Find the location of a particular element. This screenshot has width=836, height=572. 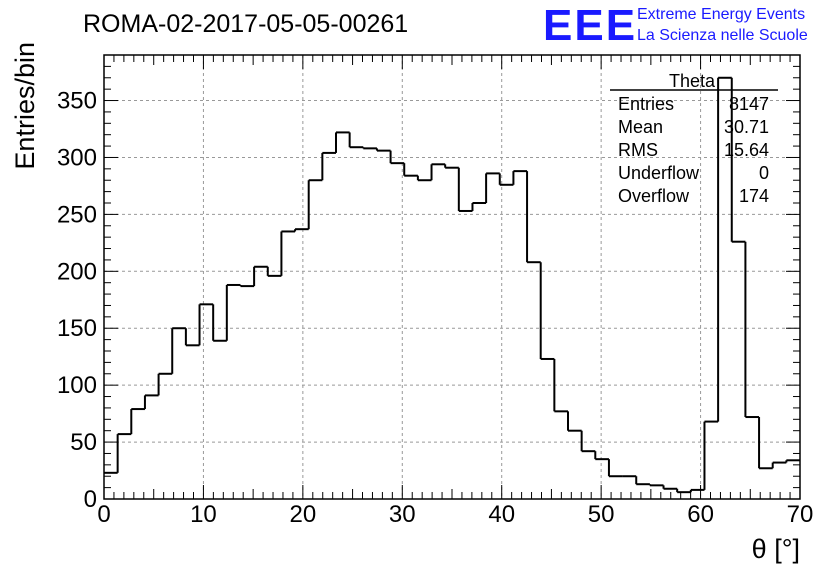

y-tick-label: 300 is located at coordinates (77, 157).